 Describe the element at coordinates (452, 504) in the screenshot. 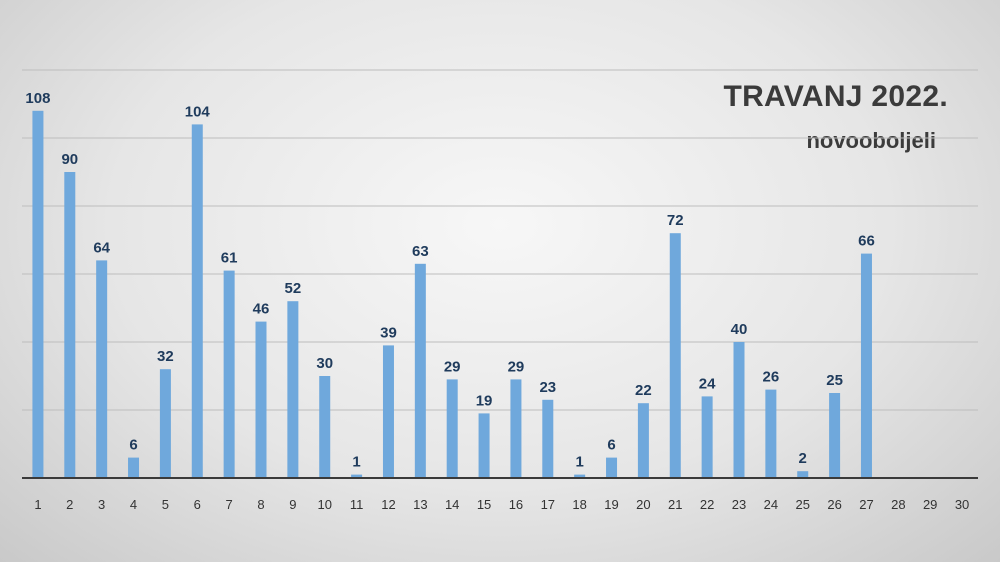

I see `x-tick-label: 14` at that location.